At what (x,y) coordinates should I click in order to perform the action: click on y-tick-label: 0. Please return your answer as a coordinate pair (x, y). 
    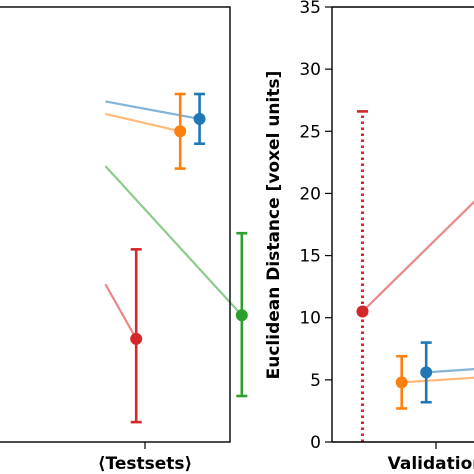
    Looking at the image, I should click on (315, 443).